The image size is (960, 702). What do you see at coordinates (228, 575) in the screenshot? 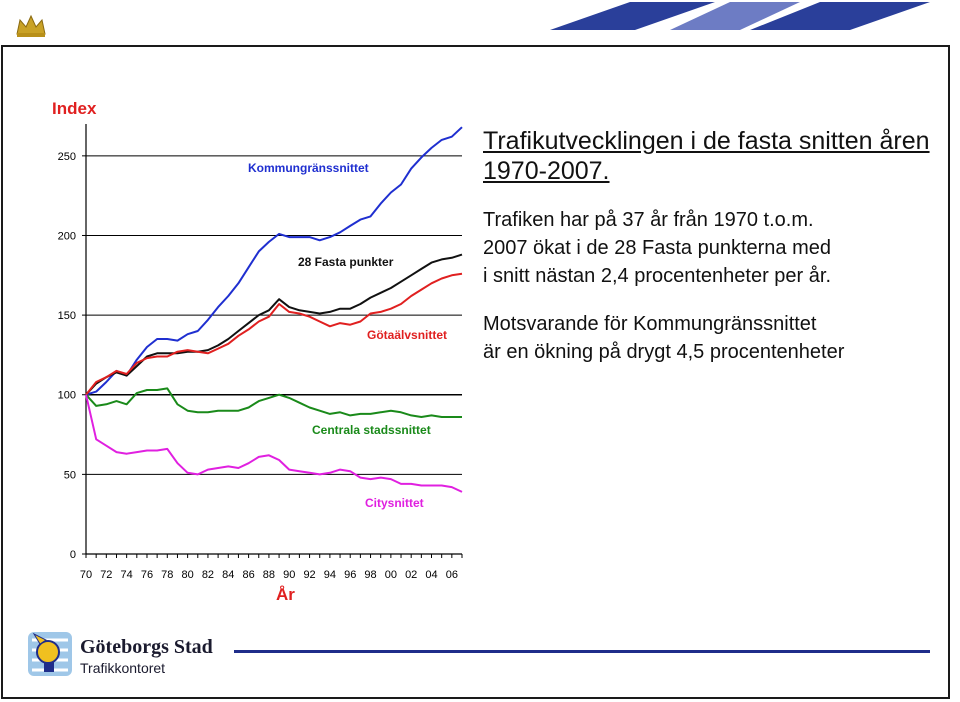
I see `x-tick-label: 84` at bounding box center [228, 575].